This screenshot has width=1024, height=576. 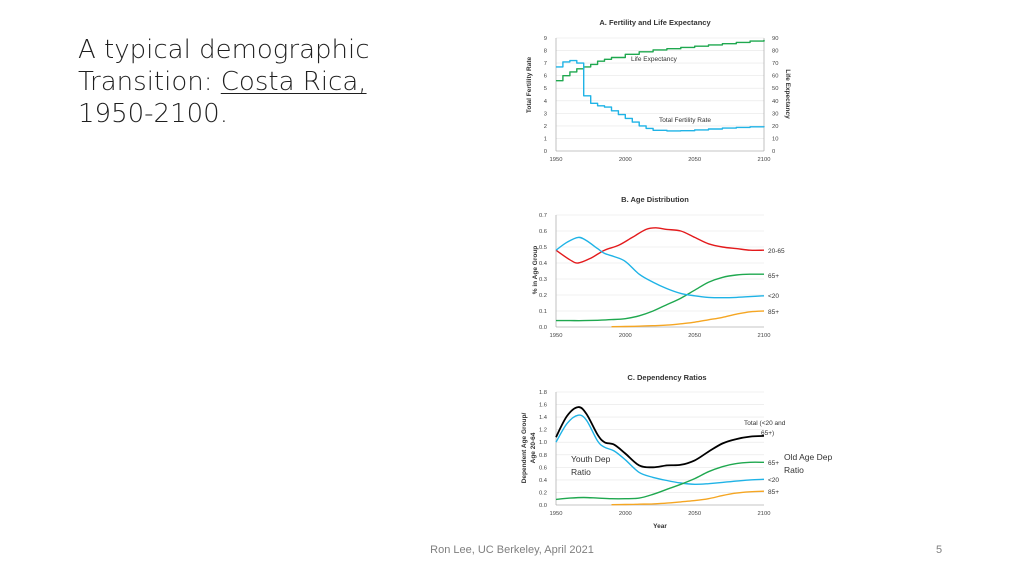 I want to click on y-tick-label: 0, so click(x=545, y=152).